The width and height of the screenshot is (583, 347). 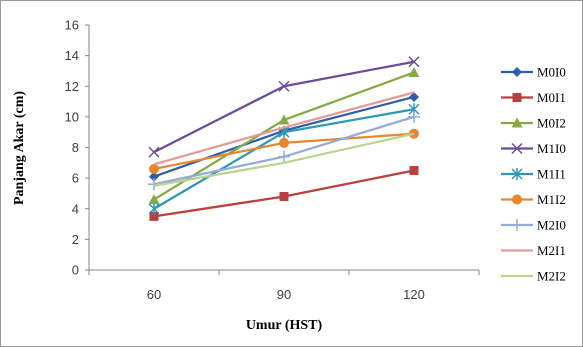 What do you see at coordinates (551, 72) in the screenshot?
I see `legend-label: M0I0` at bounding box center [551, 72].